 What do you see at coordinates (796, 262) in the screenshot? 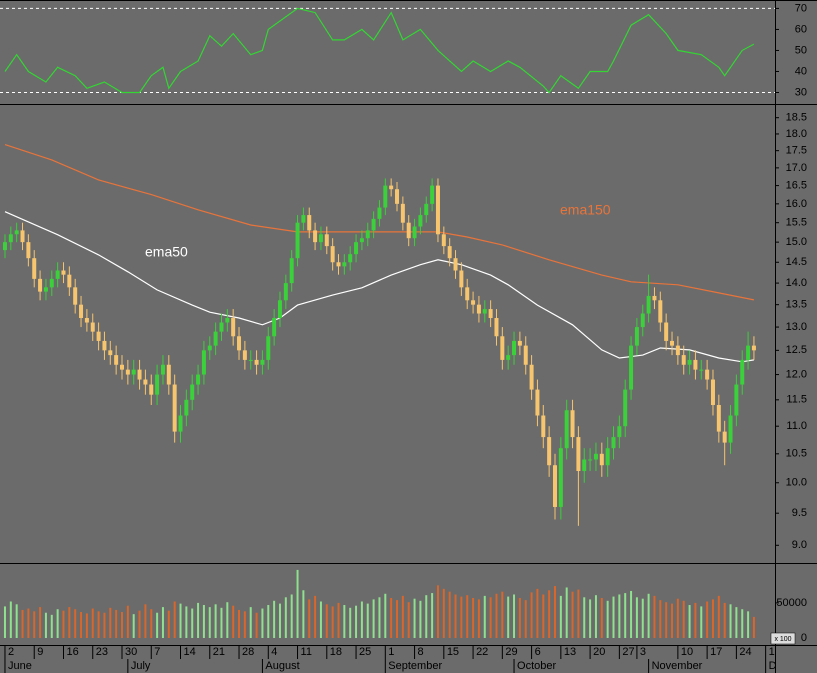
I see `y-tick-label: 14.5` at bounding box center [796, 262].